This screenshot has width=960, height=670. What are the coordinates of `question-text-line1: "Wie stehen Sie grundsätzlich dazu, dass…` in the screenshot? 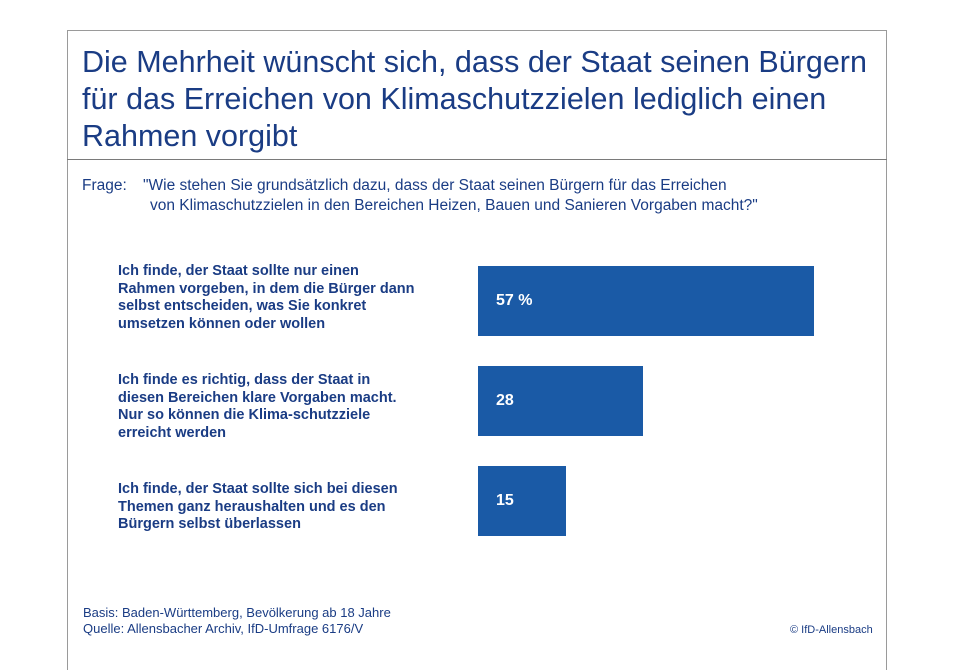 It's located at (435, 185).